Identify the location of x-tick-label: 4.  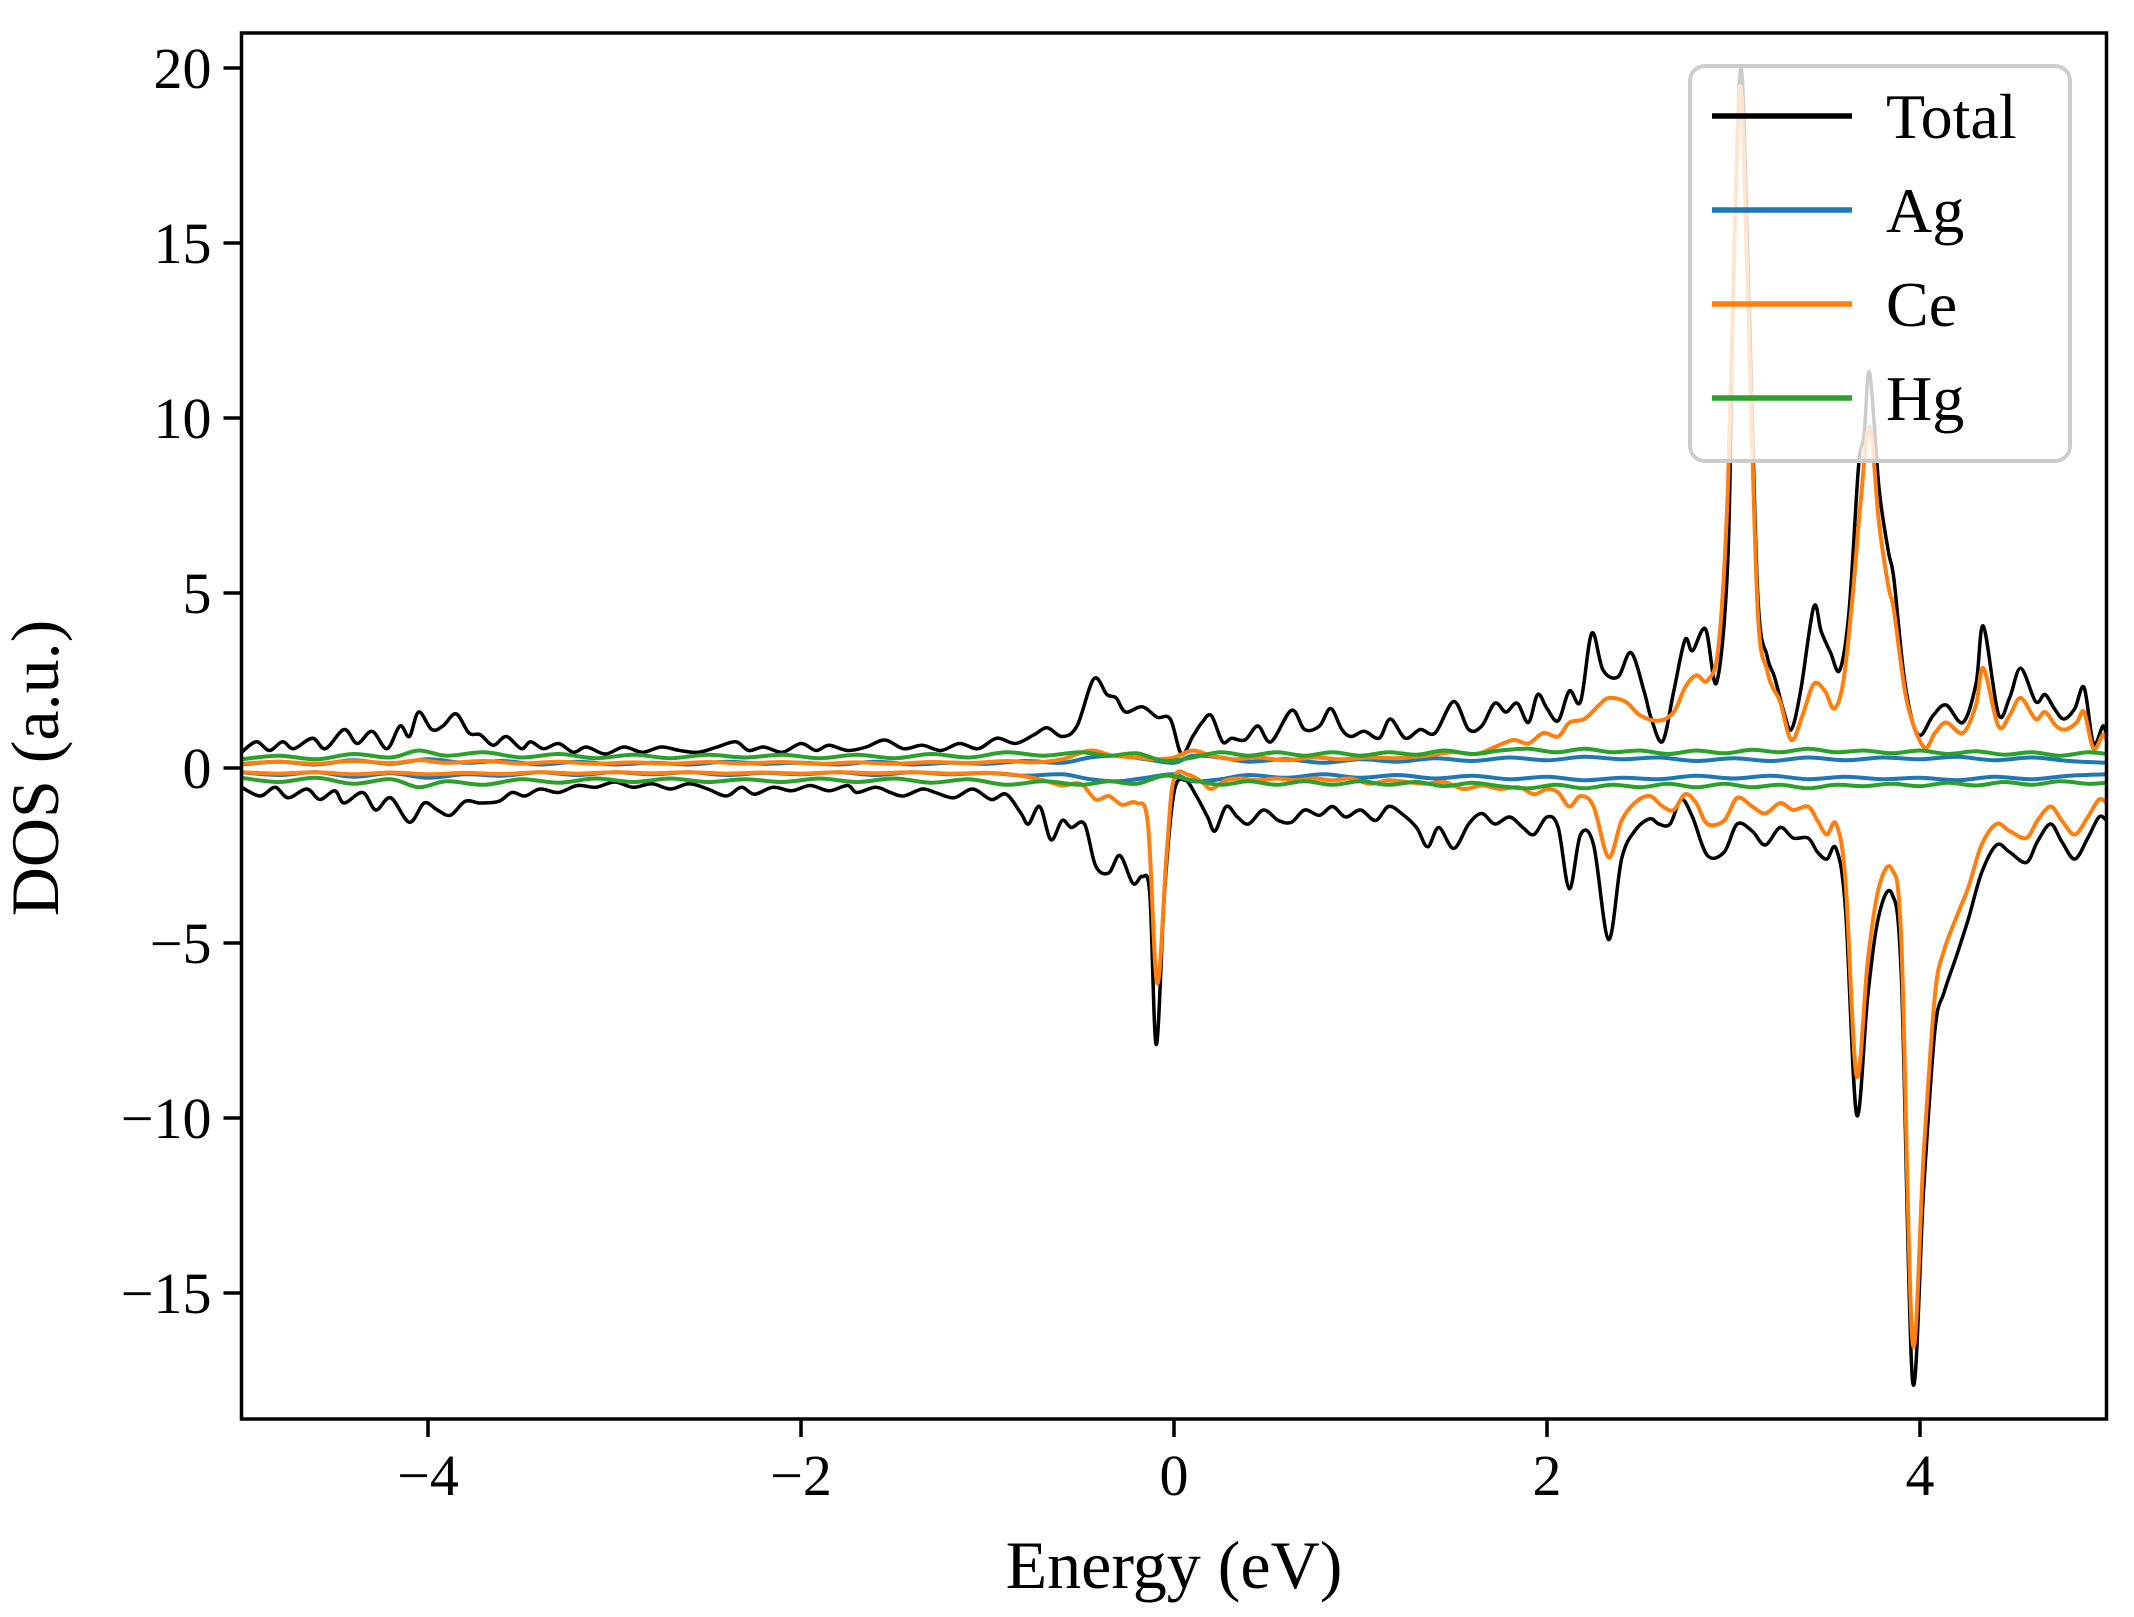
(1920, 1475).